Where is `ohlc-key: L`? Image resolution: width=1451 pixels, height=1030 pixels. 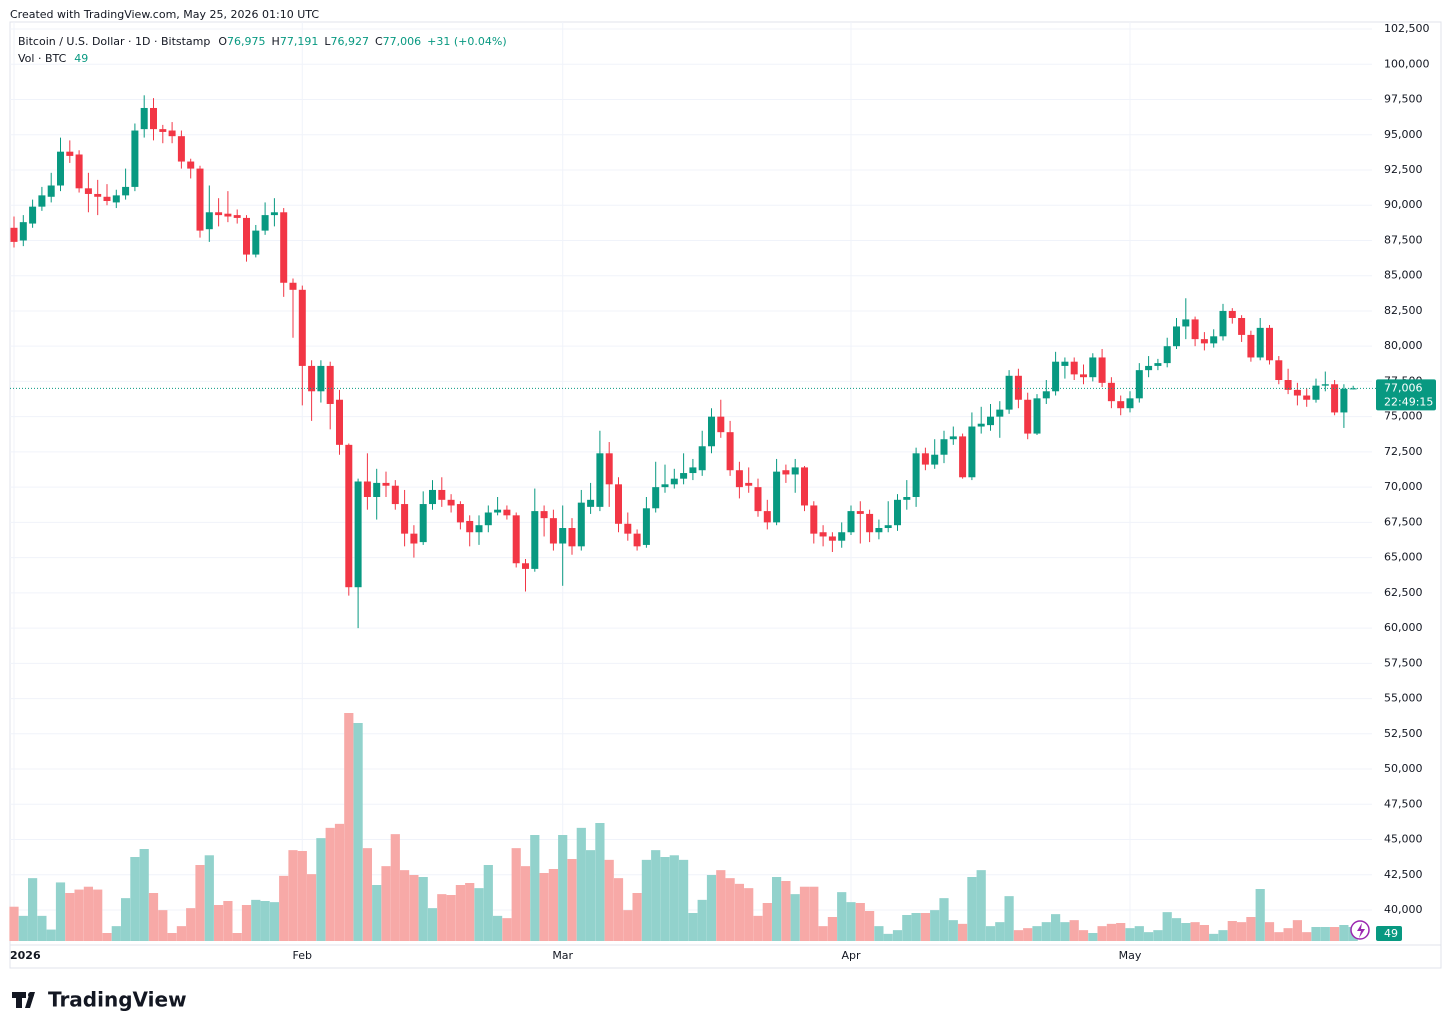
ohlc-key: L is located at coordinates (327, 41).